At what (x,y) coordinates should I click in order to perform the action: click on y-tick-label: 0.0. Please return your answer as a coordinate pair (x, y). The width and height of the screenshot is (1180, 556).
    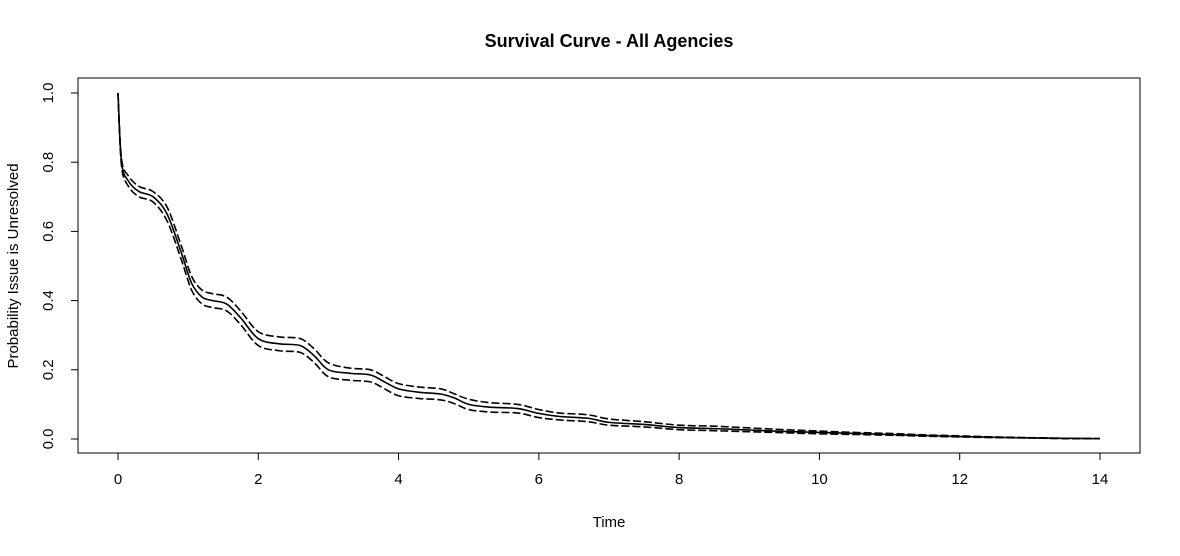
    Looking at the image, I should click on (48, 439).